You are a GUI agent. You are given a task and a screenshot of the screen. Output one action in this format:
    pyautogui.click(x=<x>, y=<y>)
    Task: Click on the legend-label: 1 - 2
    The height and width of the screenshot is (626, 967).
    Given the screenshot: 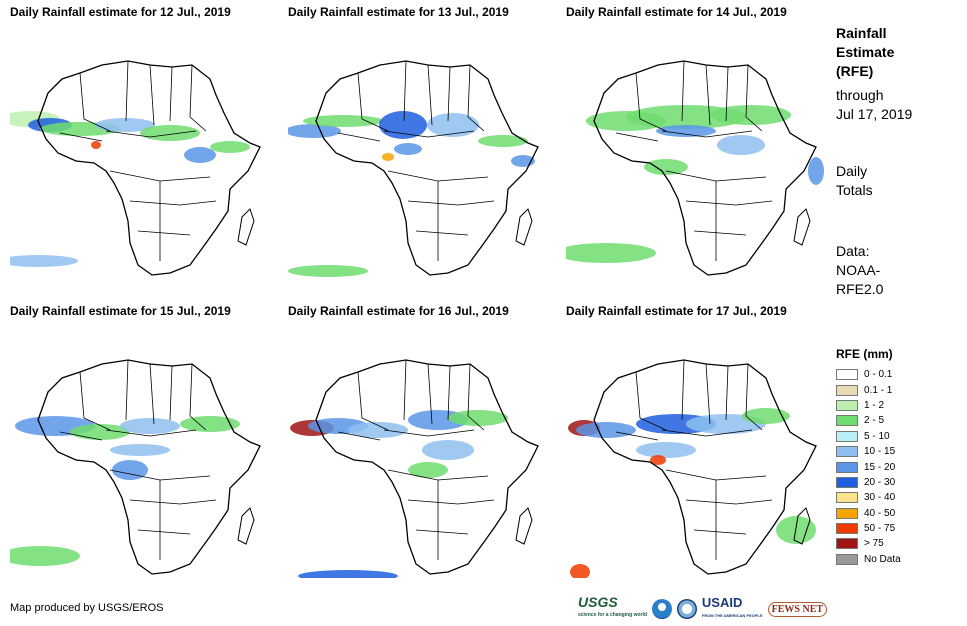 What is the action you would take?
    pyautogui.click(x=874, y=405)
    